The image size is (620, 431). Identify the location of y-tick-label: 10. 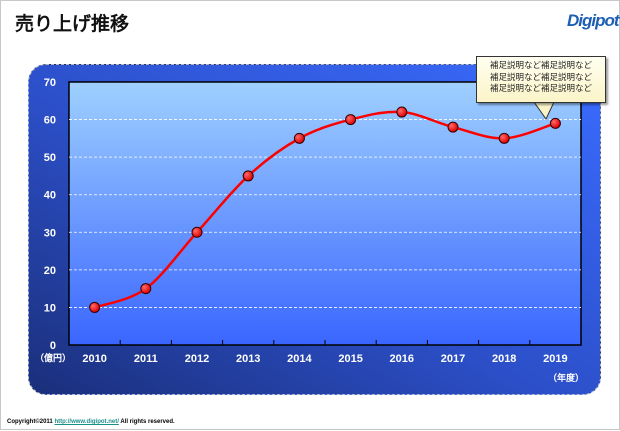
(50, 308).